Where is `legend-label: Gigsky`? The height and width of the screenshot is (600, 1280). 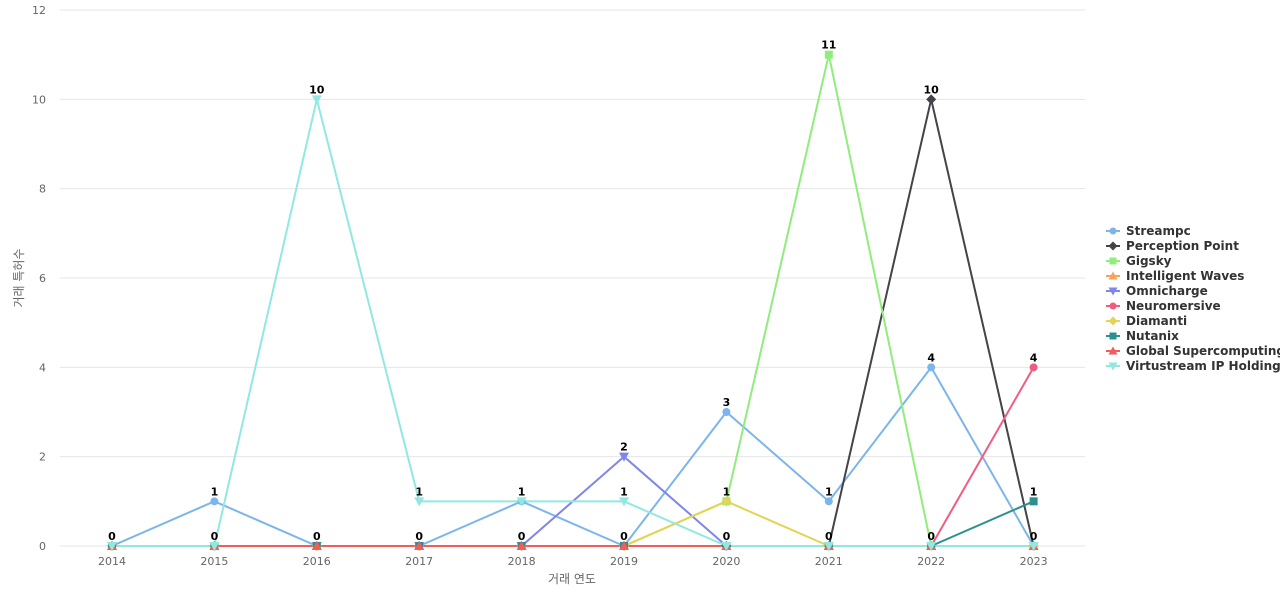 legend-label: Gigsky is located at coordinates (1149, 261).